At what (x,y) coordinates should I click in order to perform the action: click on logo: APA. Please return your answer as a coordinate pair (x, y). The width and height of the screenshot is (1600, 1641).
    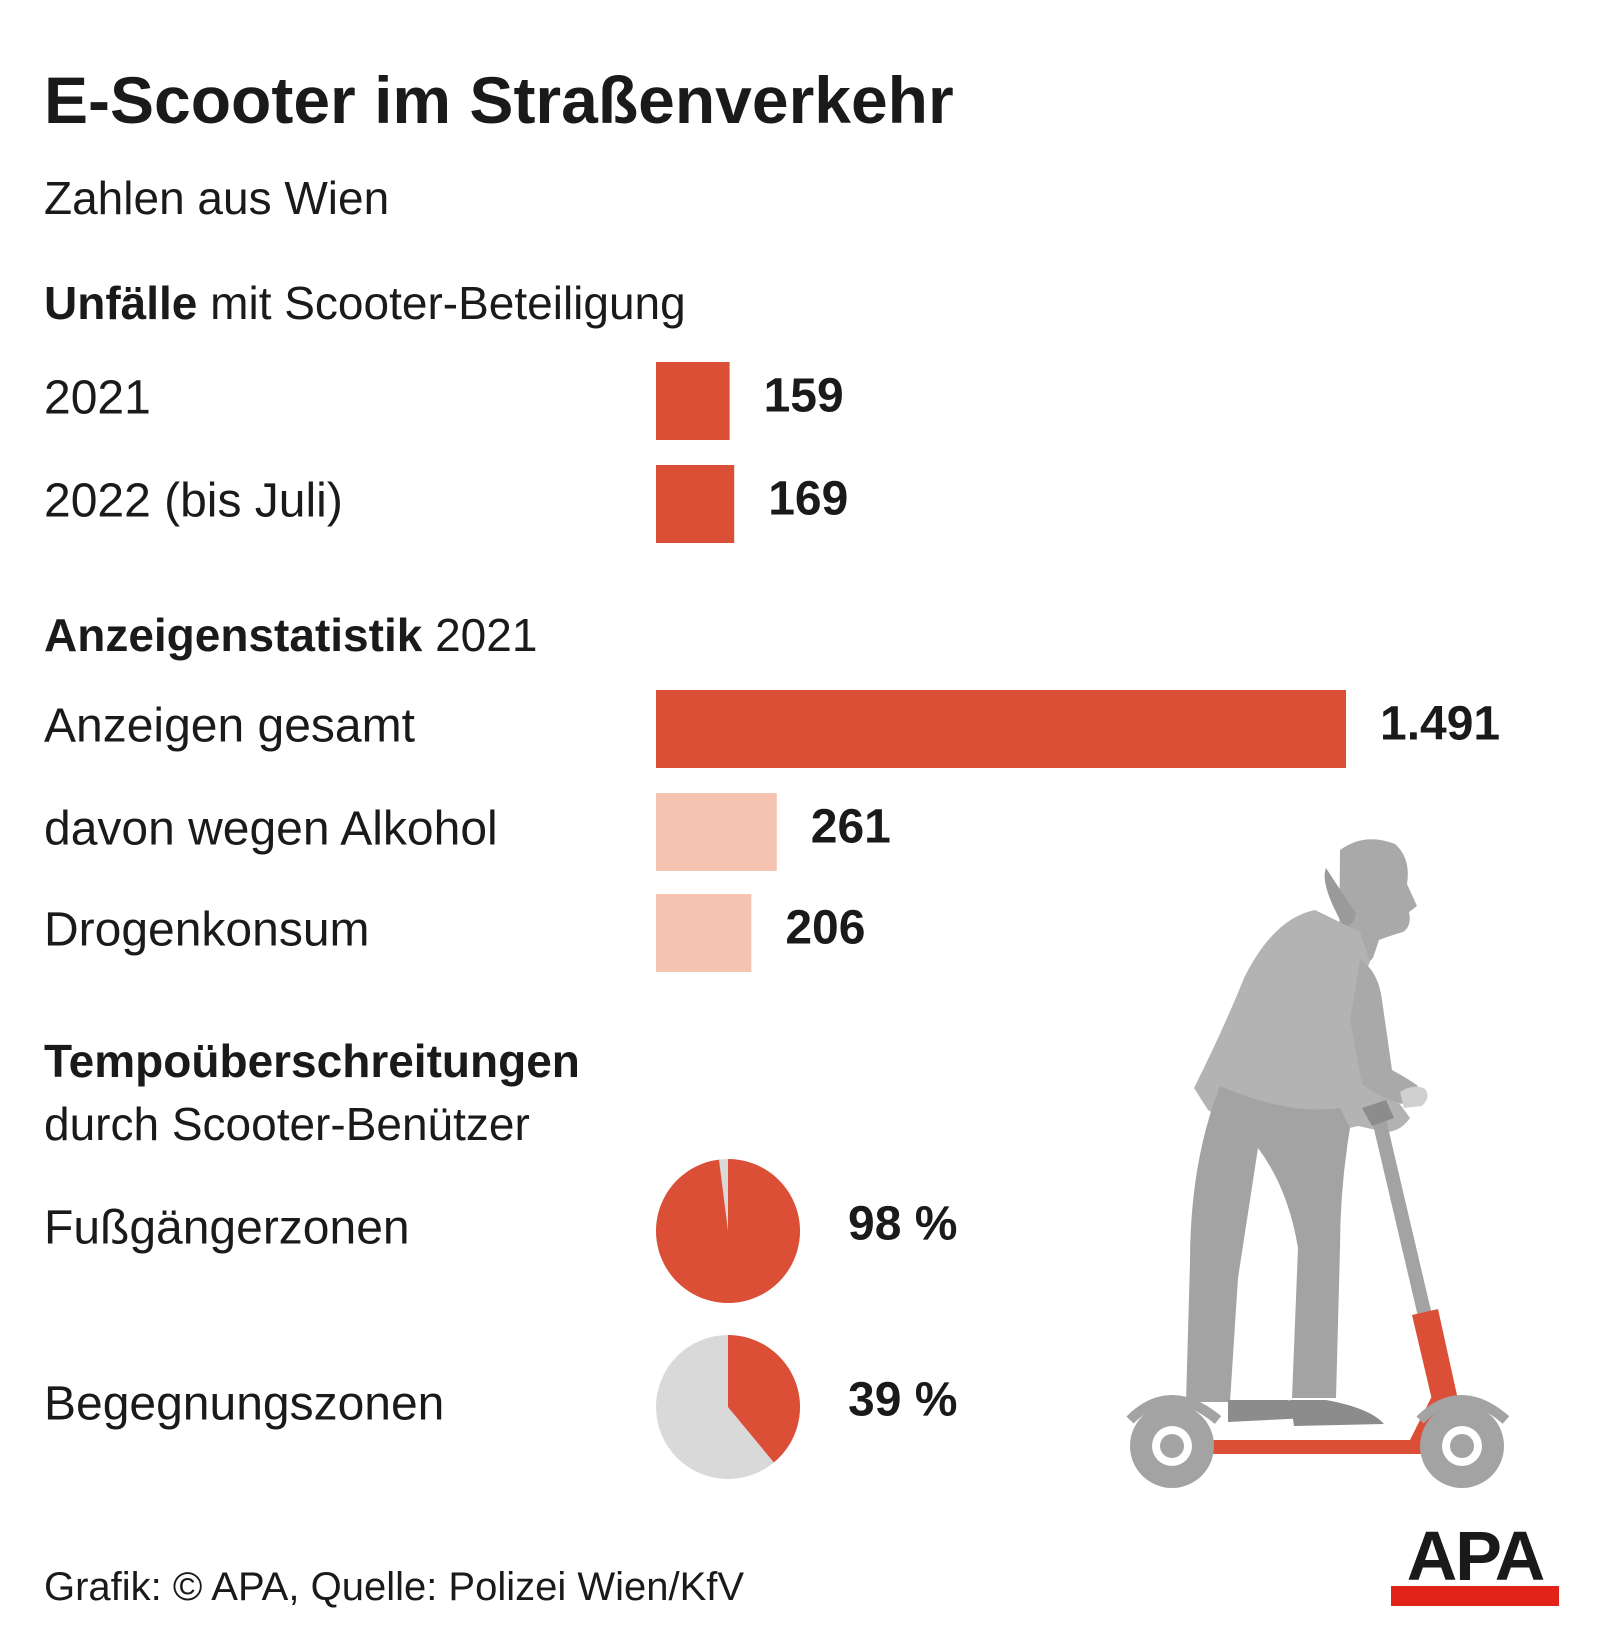
    Looking at the image, I should click on (1475, 1561).